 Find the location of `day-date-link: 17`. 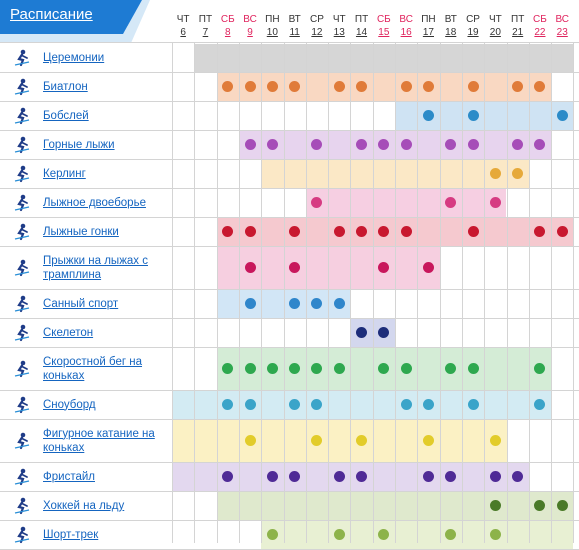

day-date-link: 17 is located at coordinates (428, 32).